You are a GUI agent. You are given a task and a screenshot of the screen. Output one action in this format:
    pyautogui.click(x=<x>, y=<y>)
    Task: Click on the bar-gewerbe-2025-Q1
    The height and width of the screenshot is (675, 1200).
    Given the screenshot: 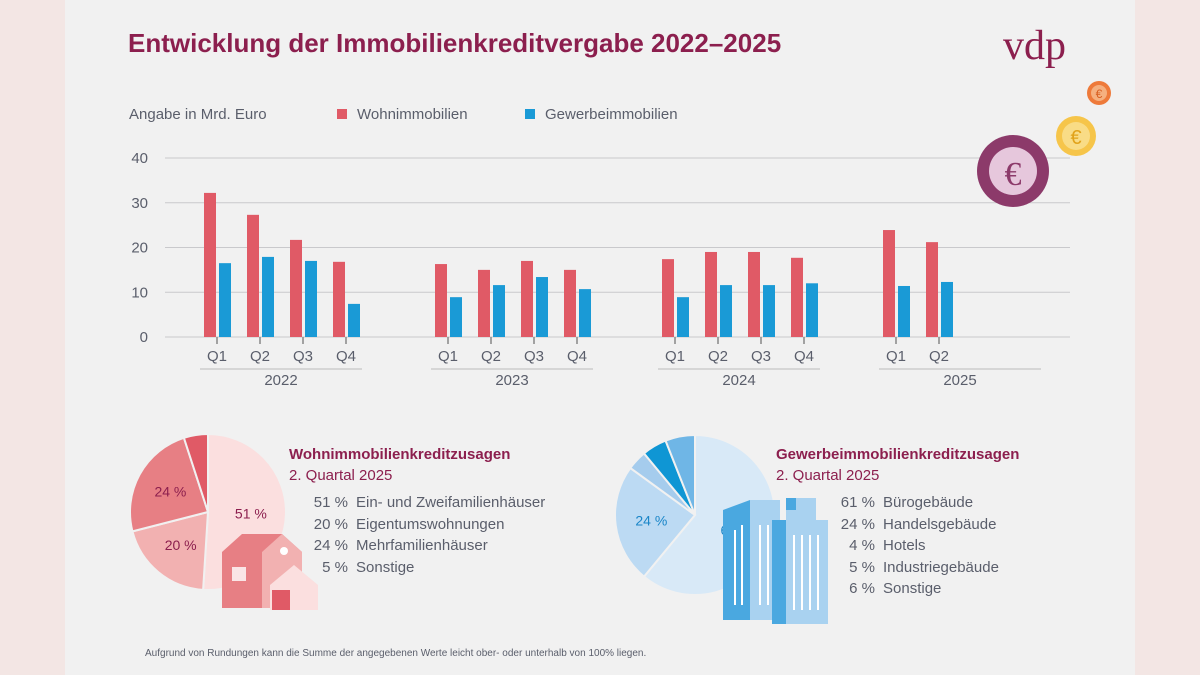 What is the action you would take?
    pyautogui.click(x=904, y=311)
    